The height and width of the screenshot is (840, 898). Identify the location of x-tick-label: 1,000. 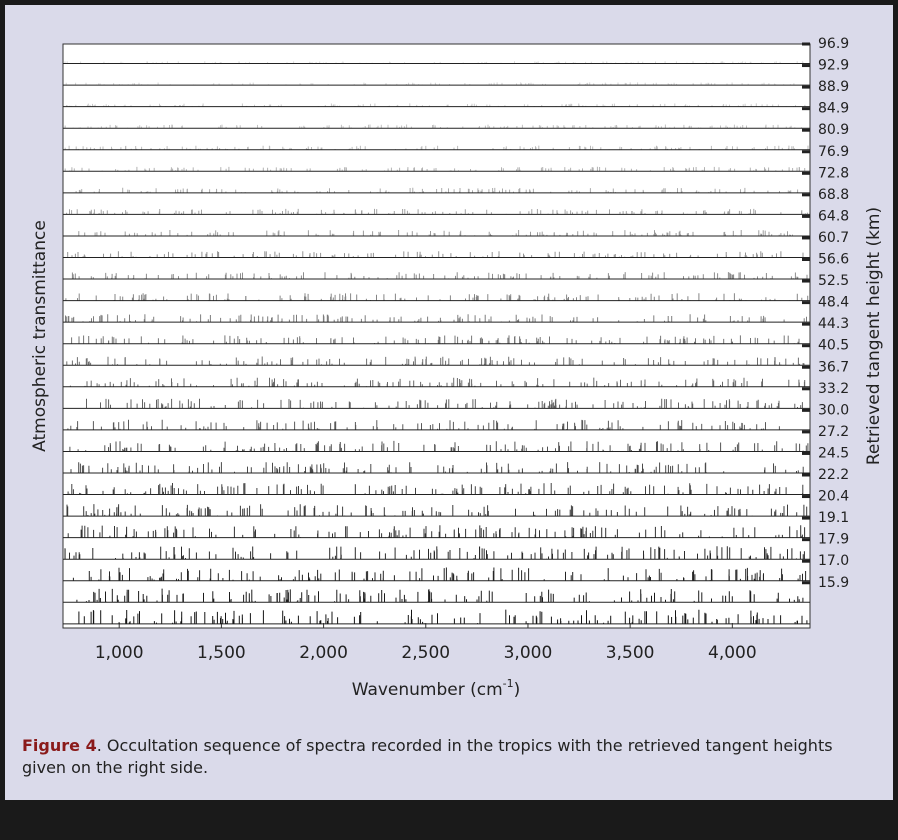
(119, 653).